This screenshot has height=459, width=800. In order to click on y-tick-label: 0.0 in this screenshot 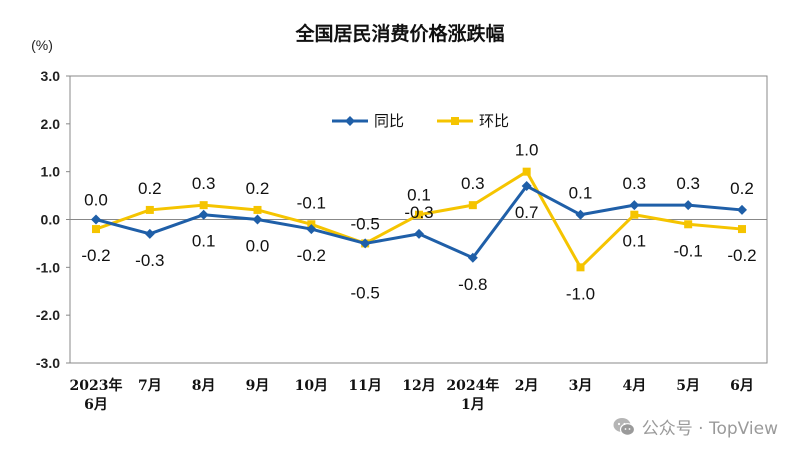, I will do `click(51, 220)`.